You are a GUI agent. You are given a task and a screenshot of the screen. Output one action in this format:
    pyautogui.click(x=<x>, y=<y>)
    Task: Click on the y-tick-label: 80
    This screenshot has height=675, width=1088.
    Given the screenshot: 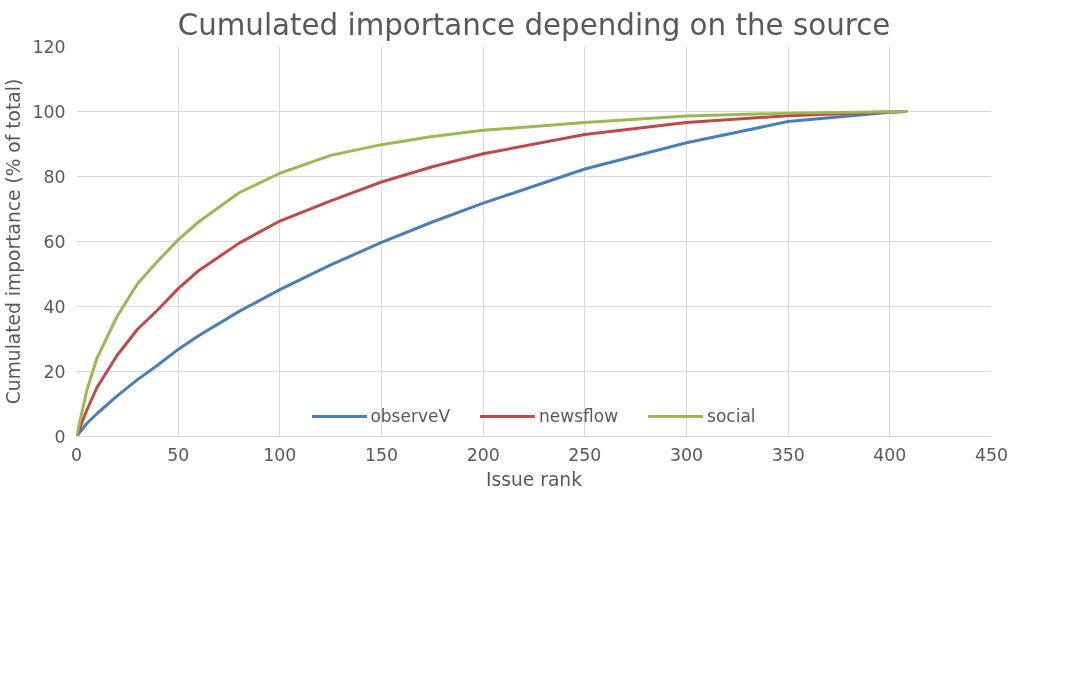 What is the action you would take?
    pyautogui.click(x=54, y=177)
    